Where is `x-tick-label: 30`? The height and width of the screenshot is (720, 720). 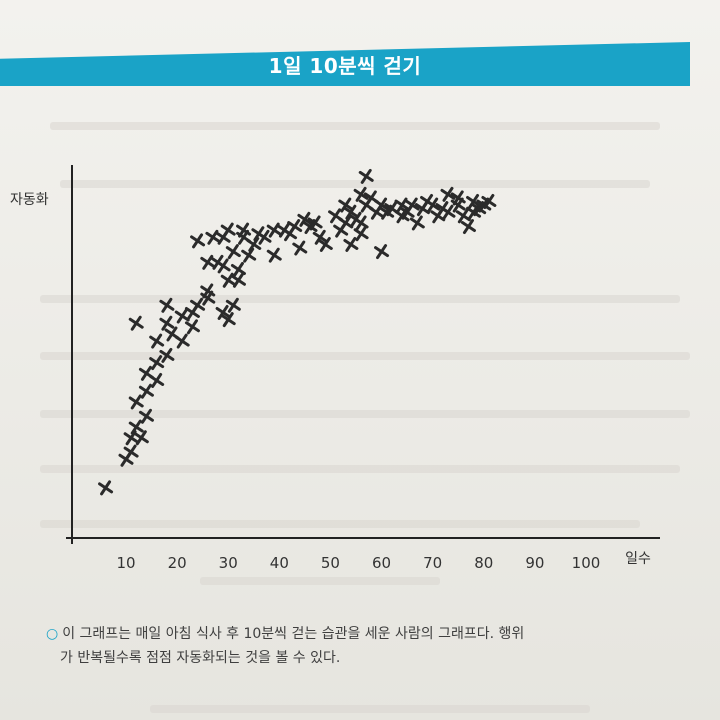 x-tick-label: 30 is located at coordinates (228, 563).